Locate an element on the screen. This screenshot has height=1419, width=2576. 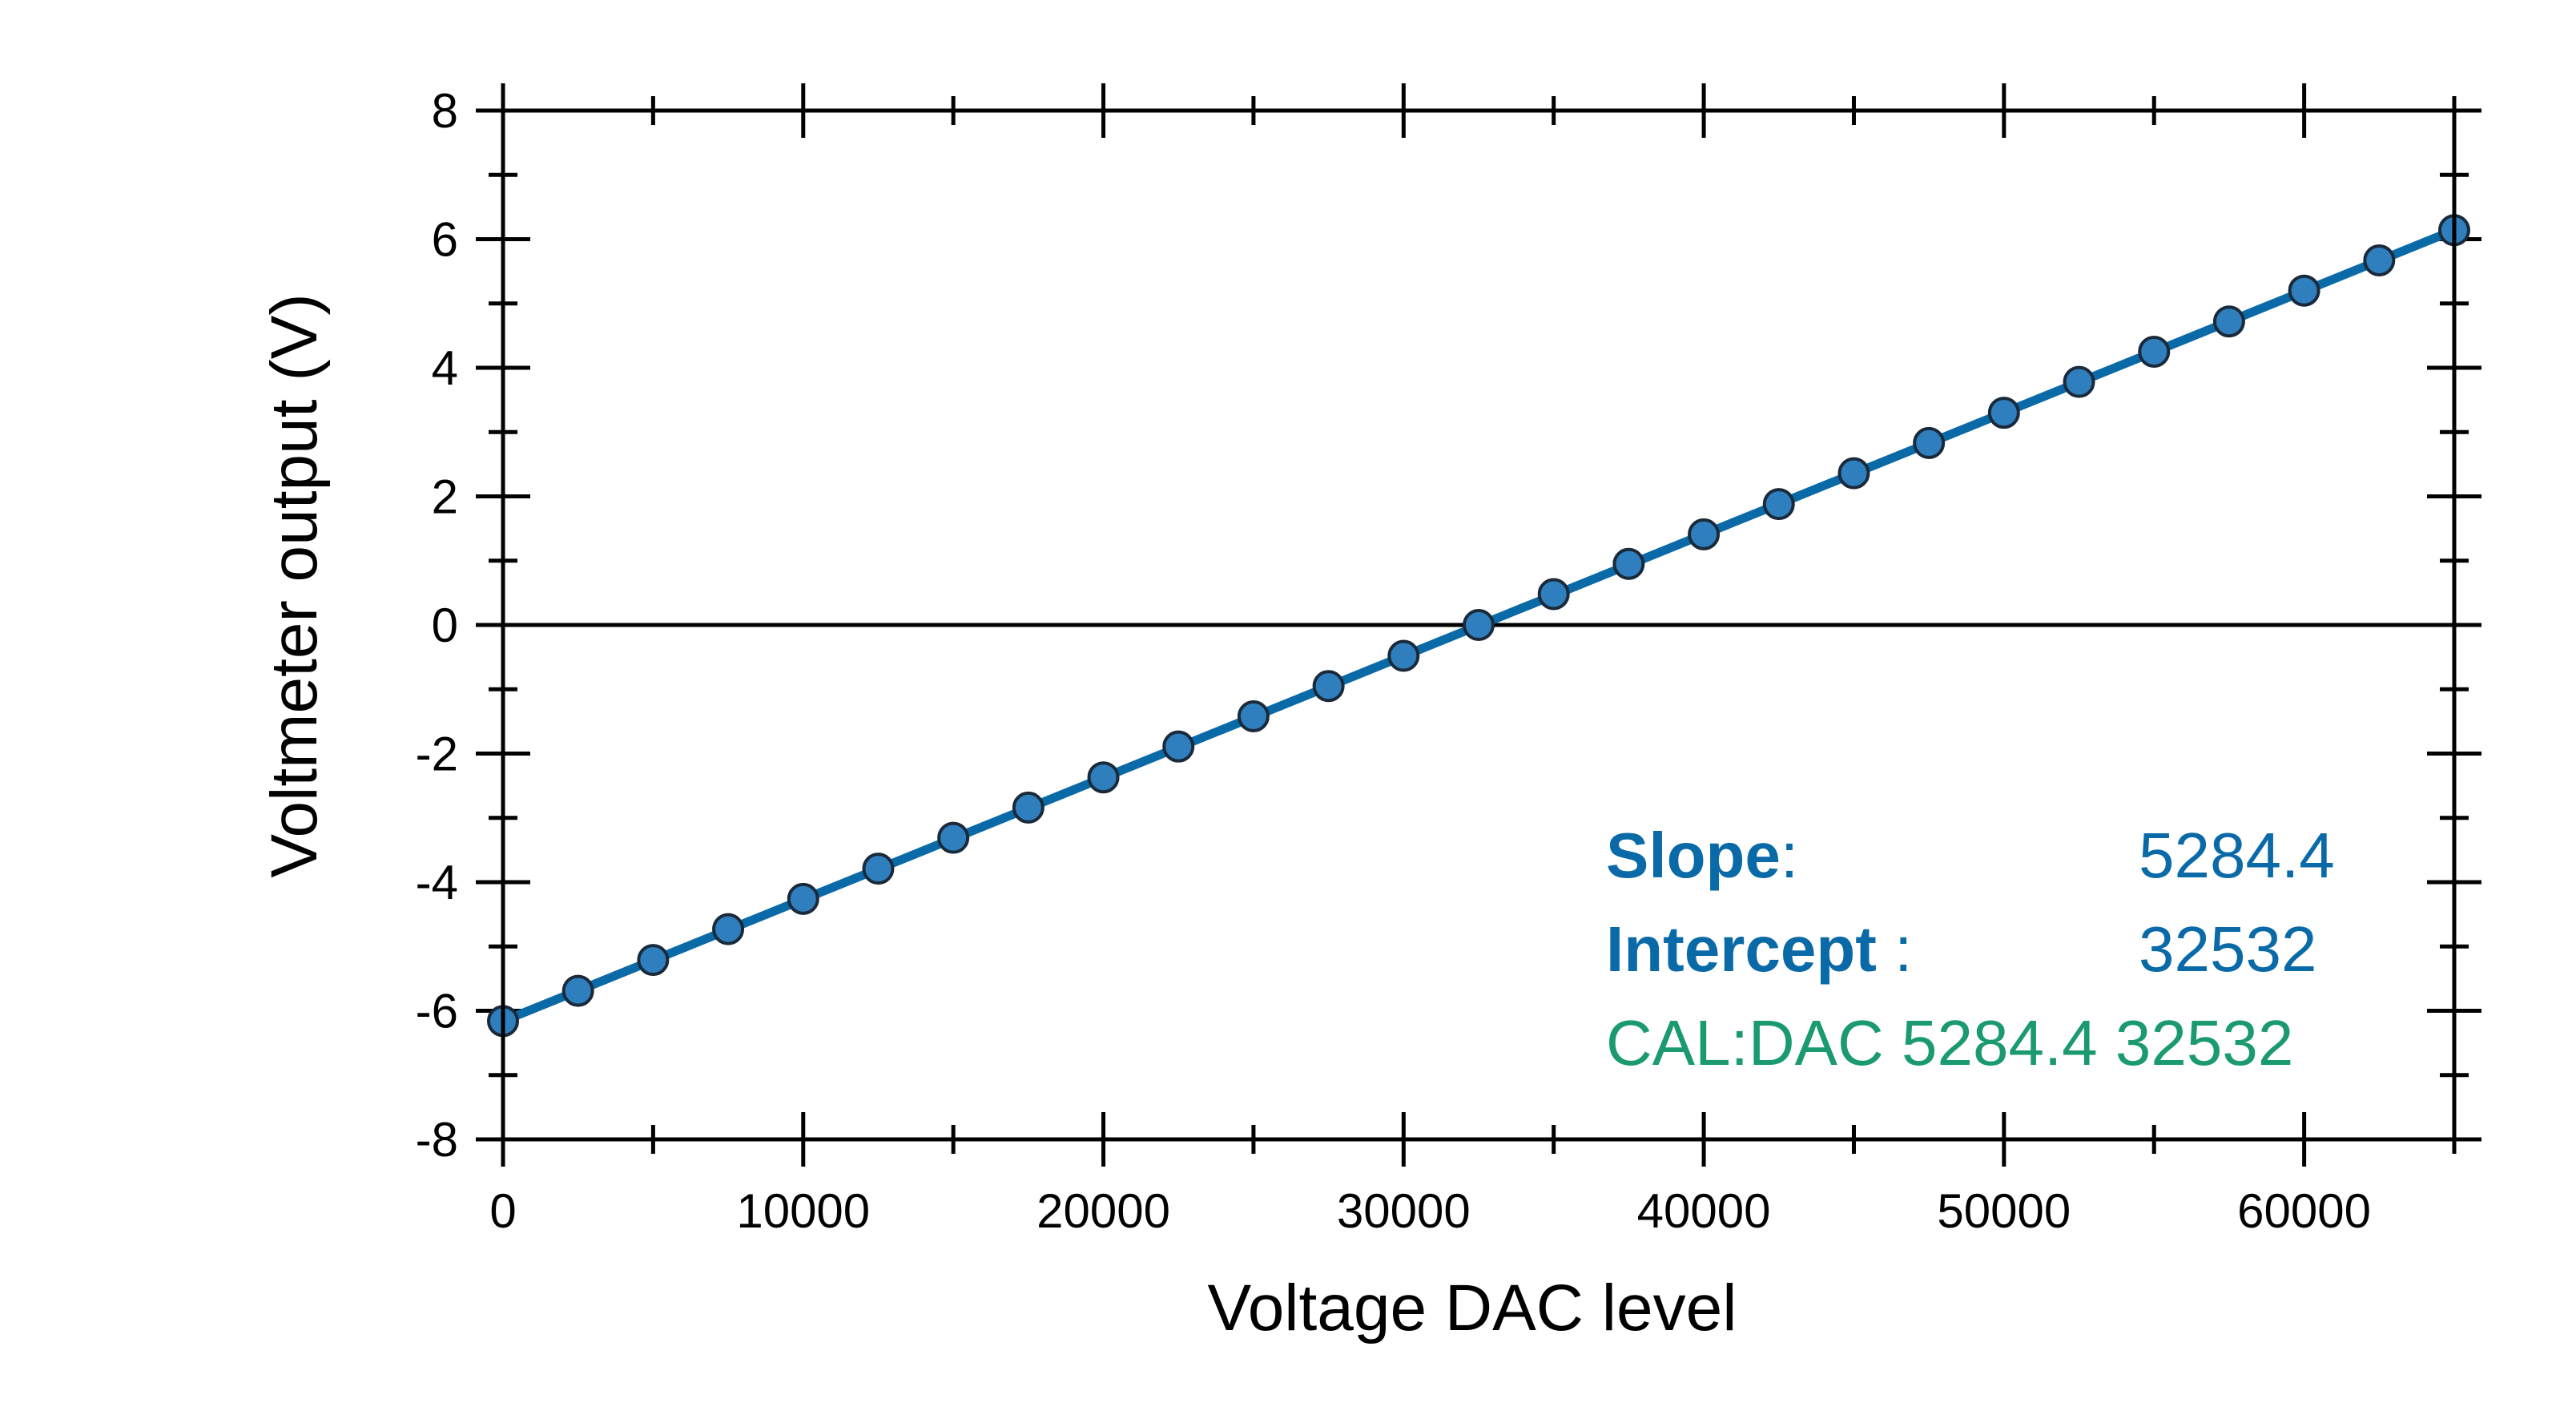
x-axis-title: Voltage DAC level is located at coordinates (1472, 1308).